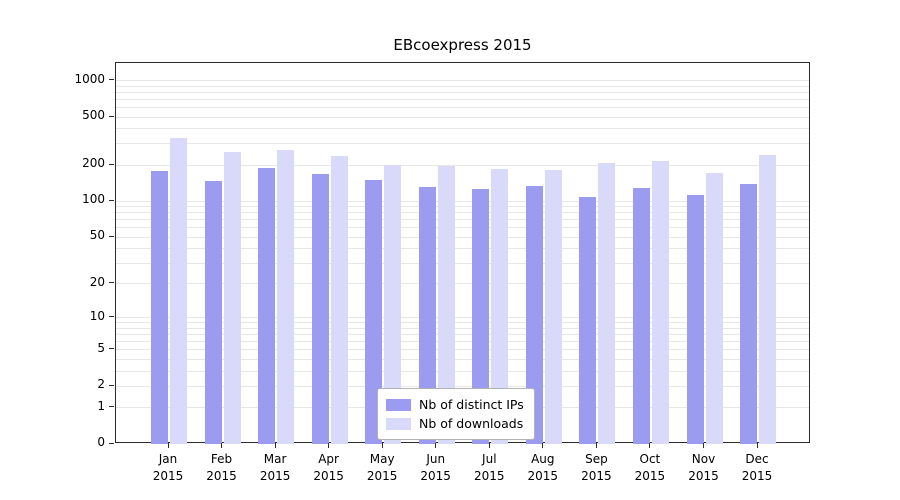 The height and width of the screenshot is (500, 900). I want to click on x-tick-label: Apr 2015, so click(329, 468).